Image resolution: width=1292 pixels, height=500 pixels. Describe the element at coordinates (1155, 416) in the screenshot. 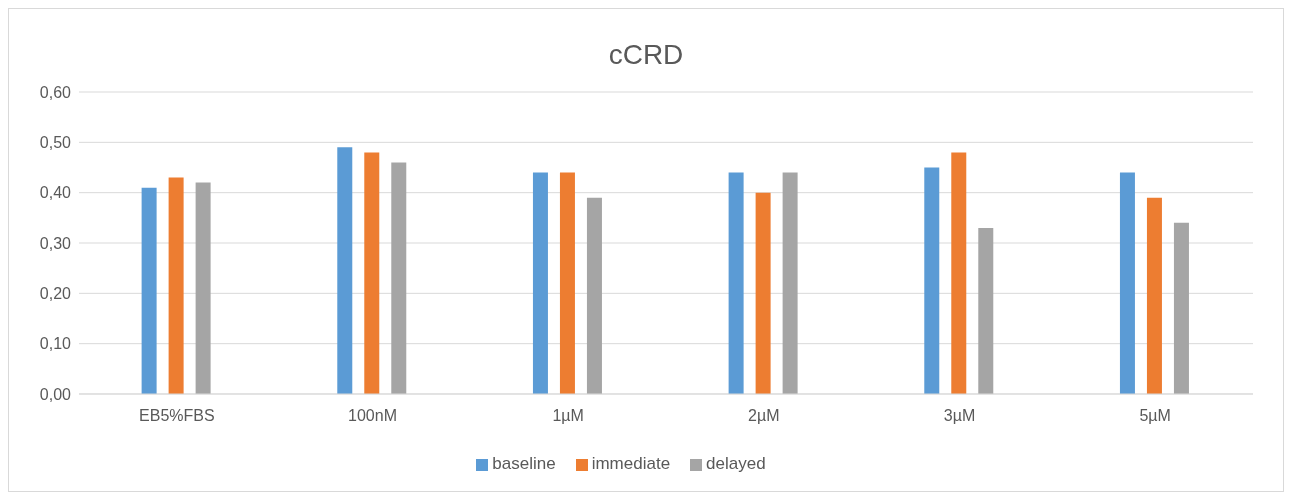

I see `x-tick-label: 5µM` at that location.